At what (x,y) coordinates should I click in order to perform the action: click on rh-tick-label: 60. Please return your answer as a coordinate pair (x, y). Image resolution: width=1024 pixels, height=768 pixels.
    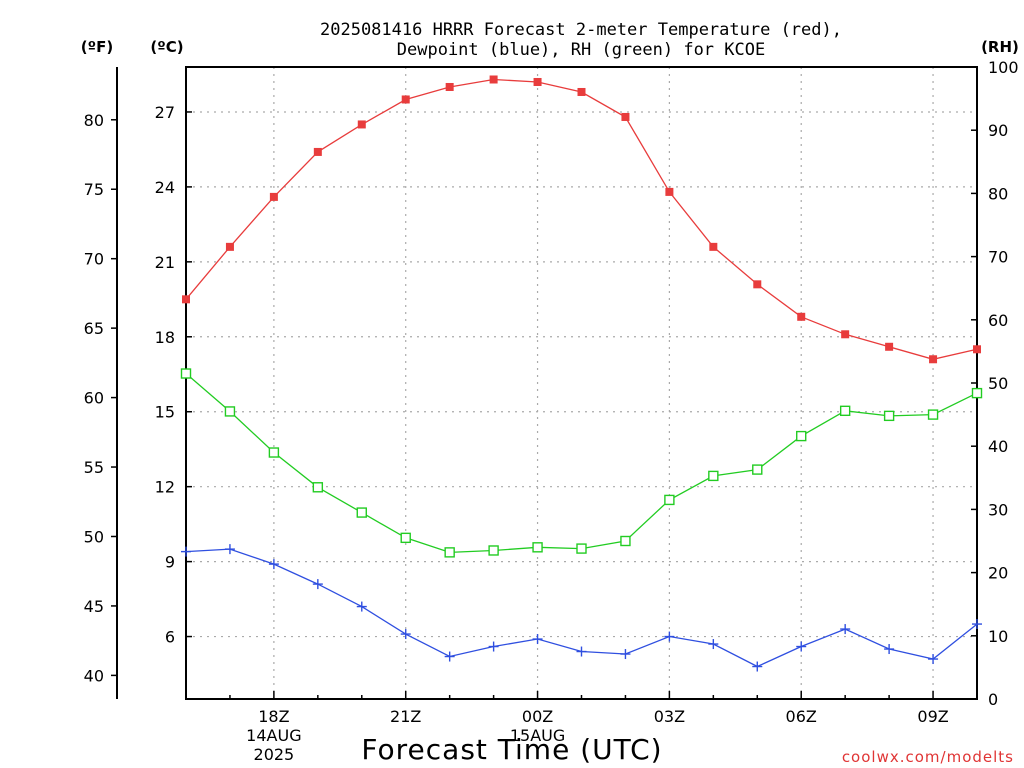
    Looking at the image, I should click on (998, 320).